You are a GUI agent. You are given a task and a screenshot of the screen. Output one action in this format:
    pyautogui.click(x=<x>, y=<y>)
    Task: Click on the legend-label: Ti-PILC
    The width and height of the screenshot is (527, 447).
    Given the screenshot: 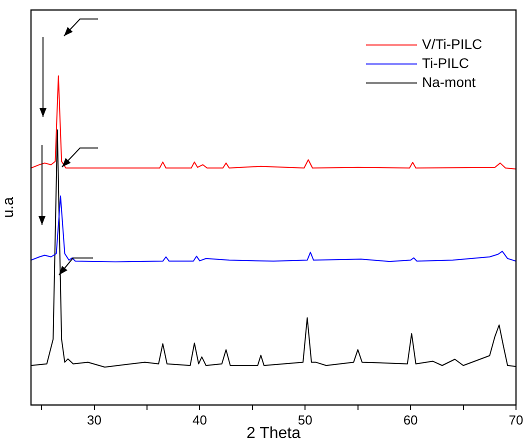 What is the action you would take?
    pyautogui.click(x=445, y=62)
    